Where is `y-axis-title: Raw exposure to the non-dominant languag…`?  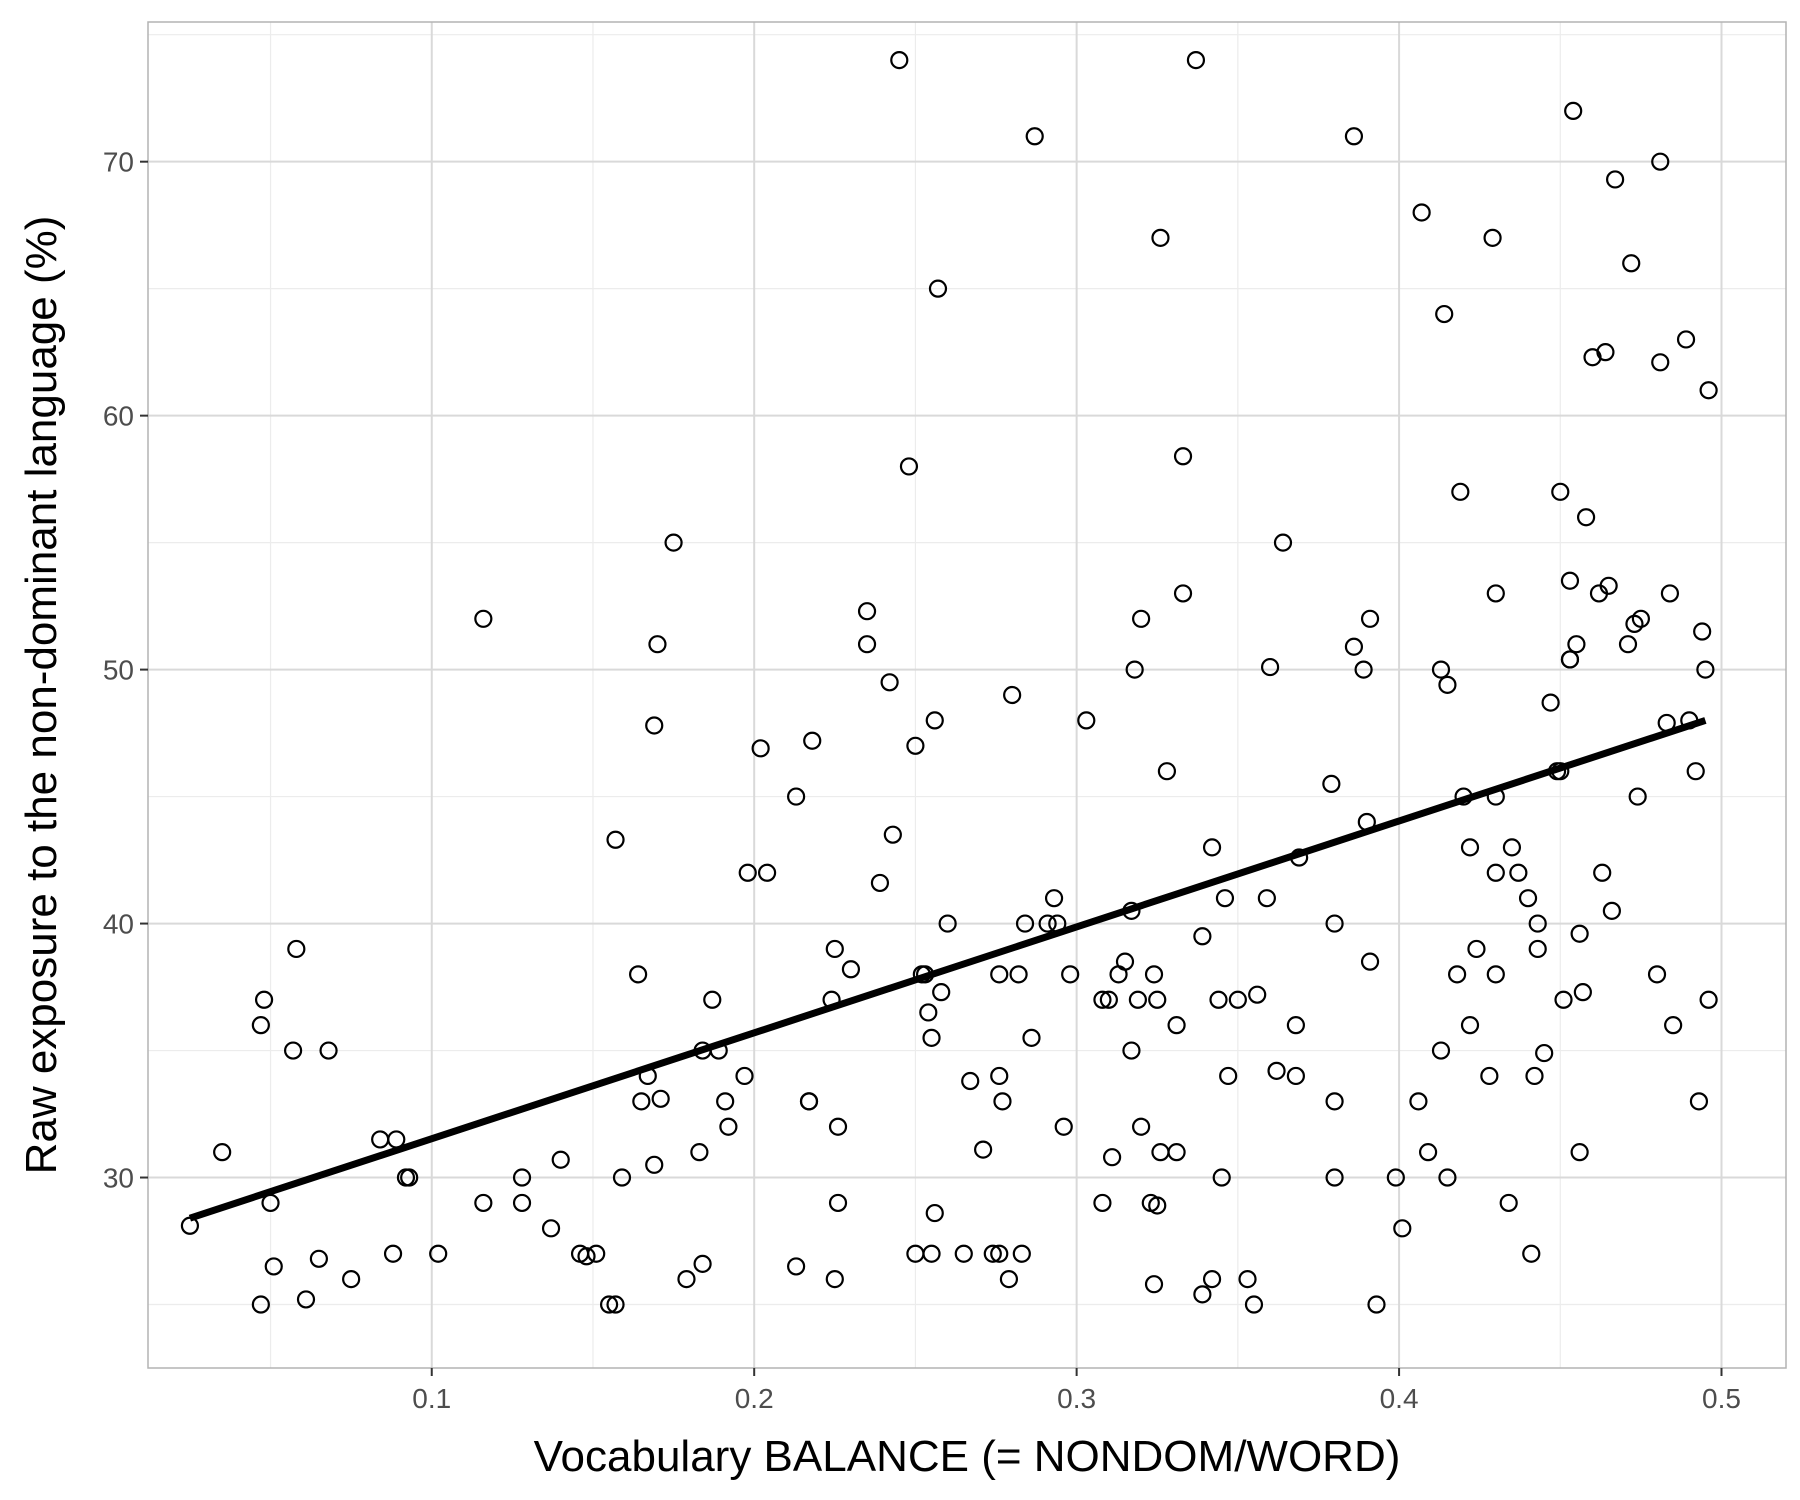 y-axis-title: Raw exposure to the non-dominant languag… is located at coordinates (41, 695).